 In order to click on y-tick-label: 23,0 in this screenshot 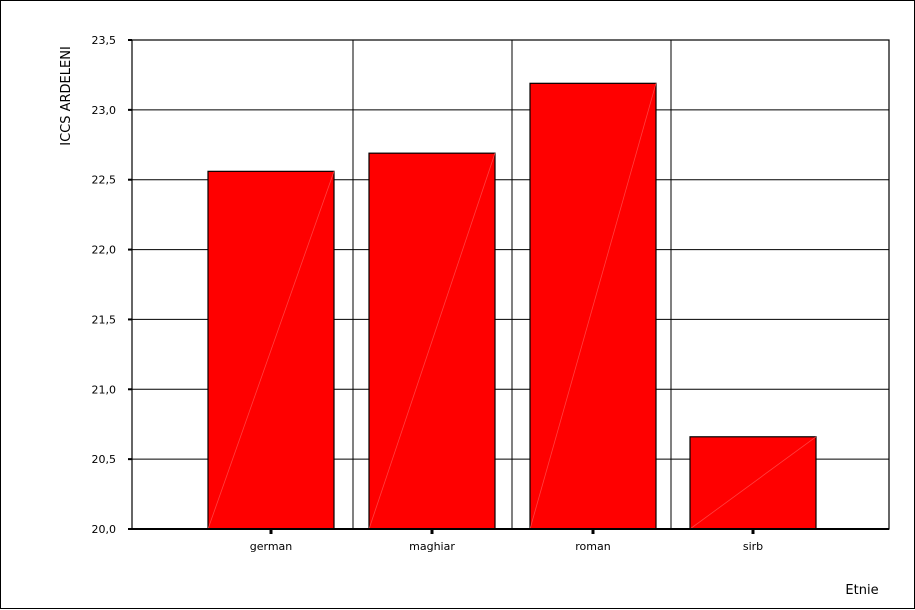, I will do `click(104, 110)`.